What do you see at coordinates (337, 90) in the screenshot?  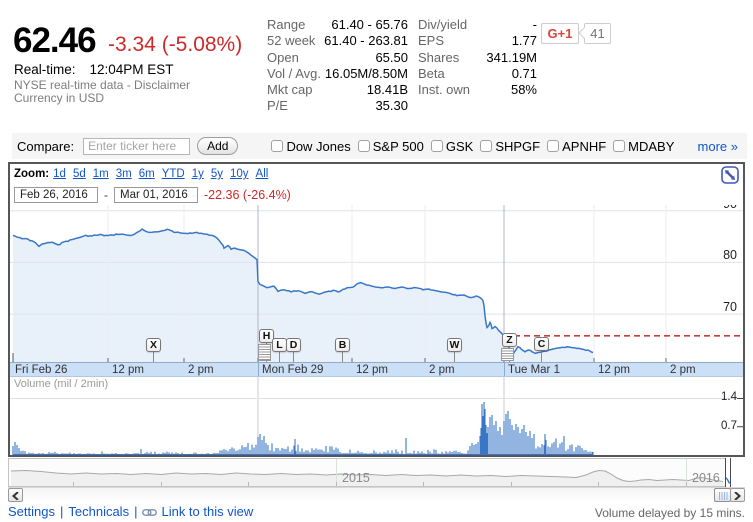 I see `stat-row-mkt-cap: Mkt cap 18.41B` at bounding box center [337, 90].